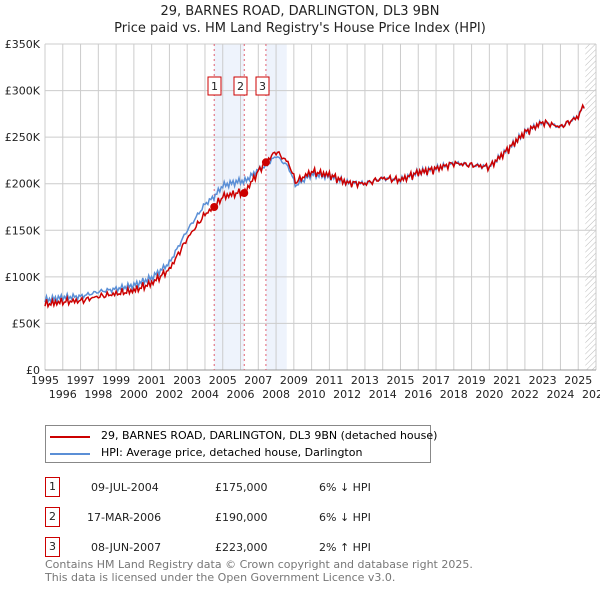 The image size is (600, 590). Describe the element at coordinates (590, 207) in the screenshot. I see `future-hatch` at that location.